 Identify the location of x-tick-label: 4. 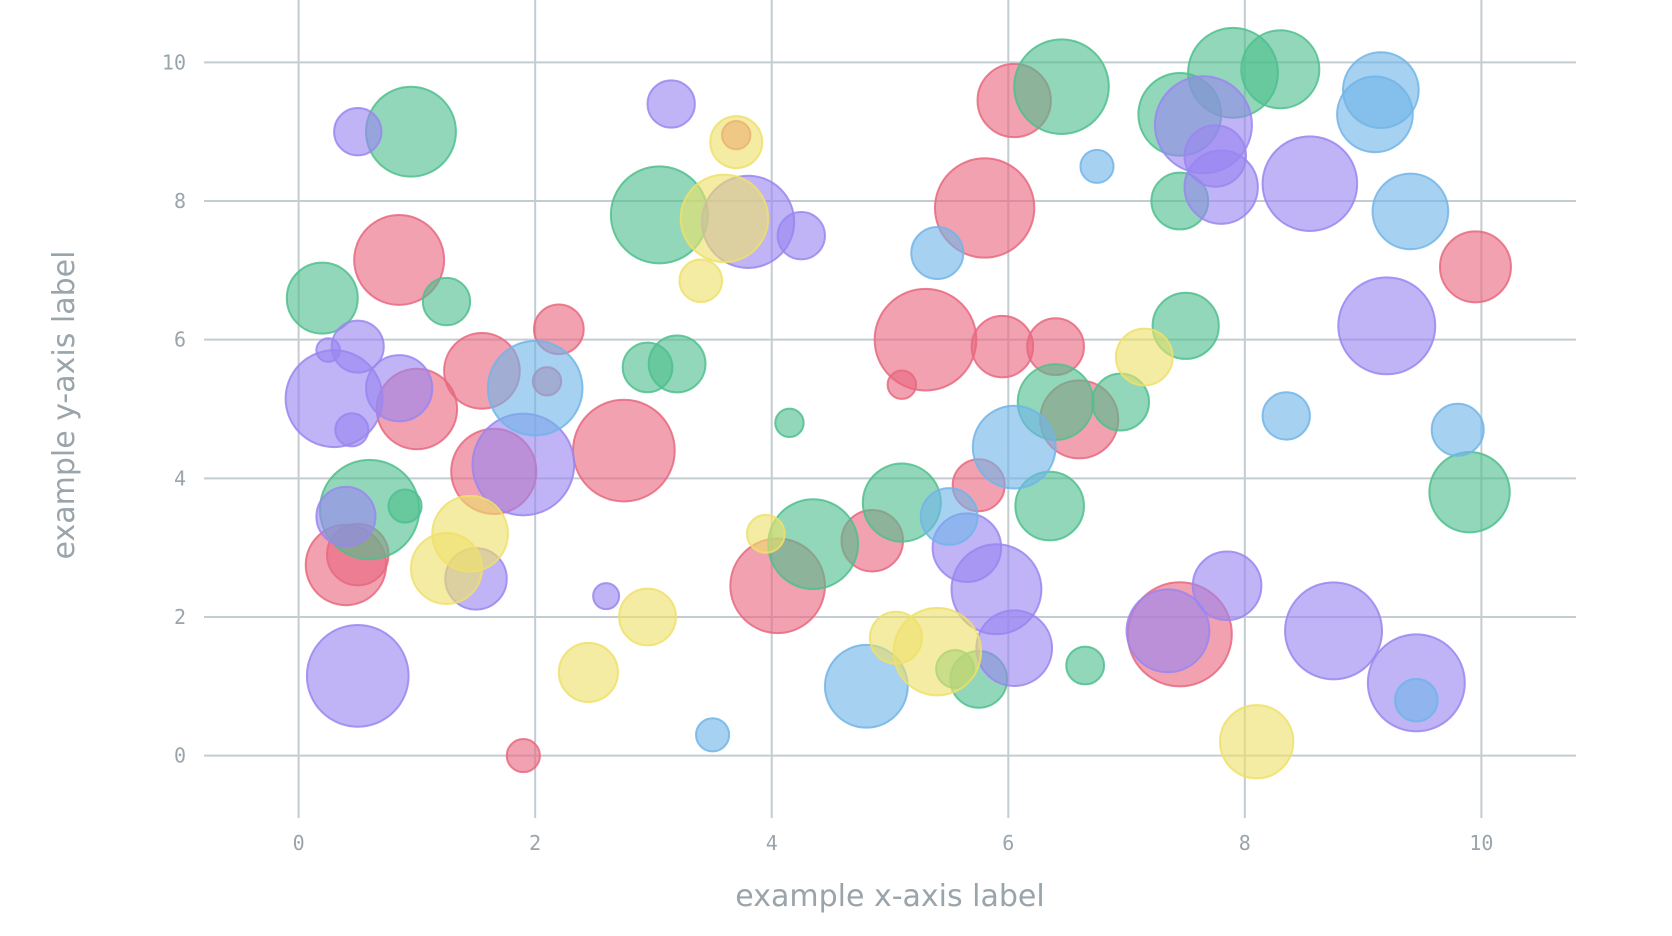
(772, 843).